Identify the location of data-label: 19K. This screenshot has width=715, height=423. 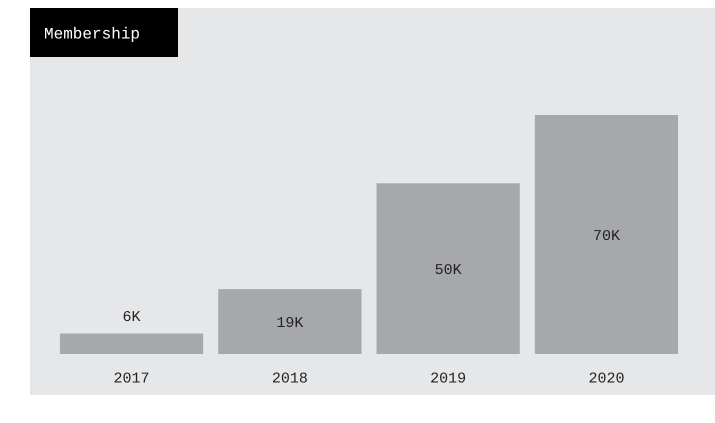
(290, 323).